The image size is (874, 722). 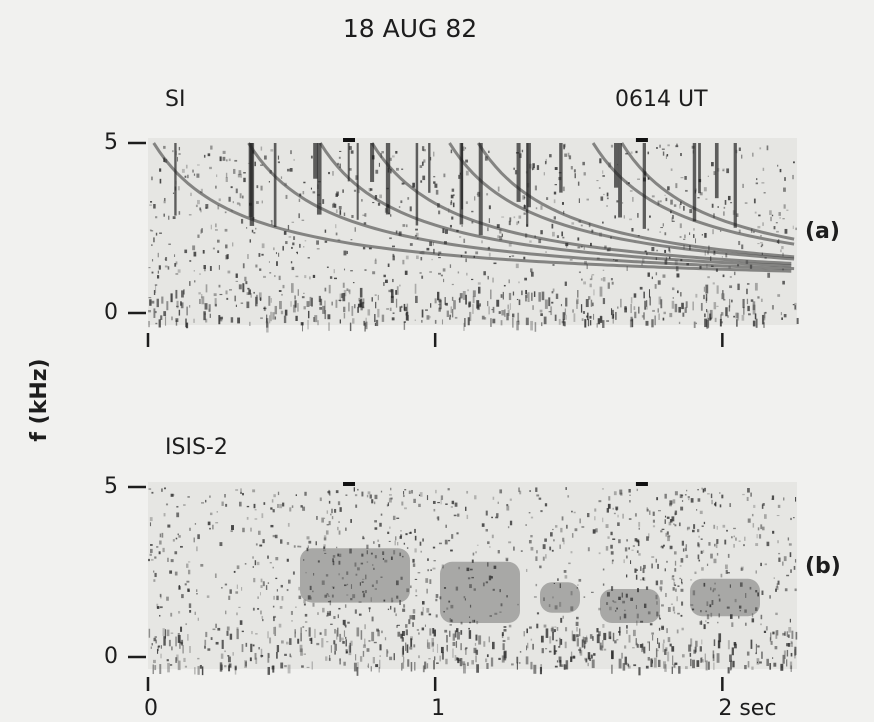 What do you see at coordinates (151, 708) in the screenshot?
I see `x-tick-label: 0` at bounding box center [151, 708].